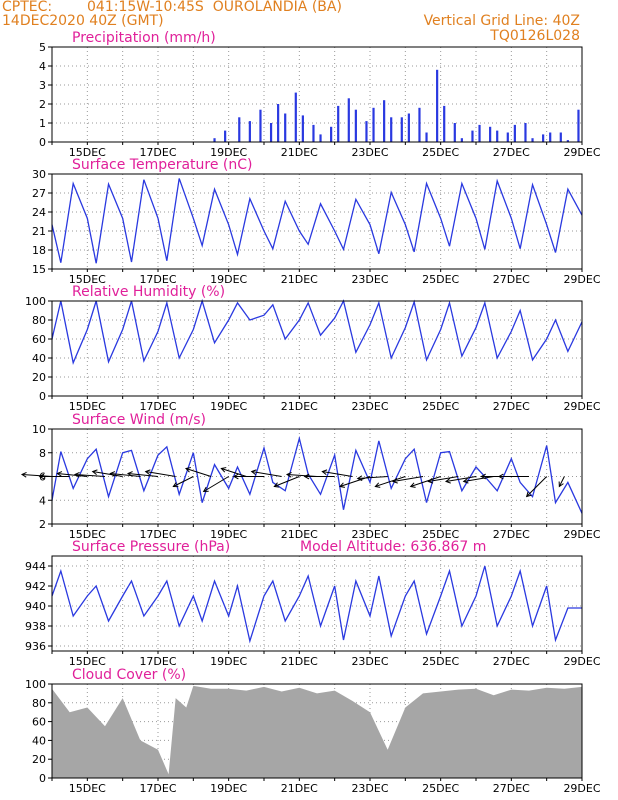 The height and width of the screenshot is (800, 618). What do you see at coordinates (35, 566) in the screenshot?
I see `y-tick-label: 944` at bounding box center [35, 566].